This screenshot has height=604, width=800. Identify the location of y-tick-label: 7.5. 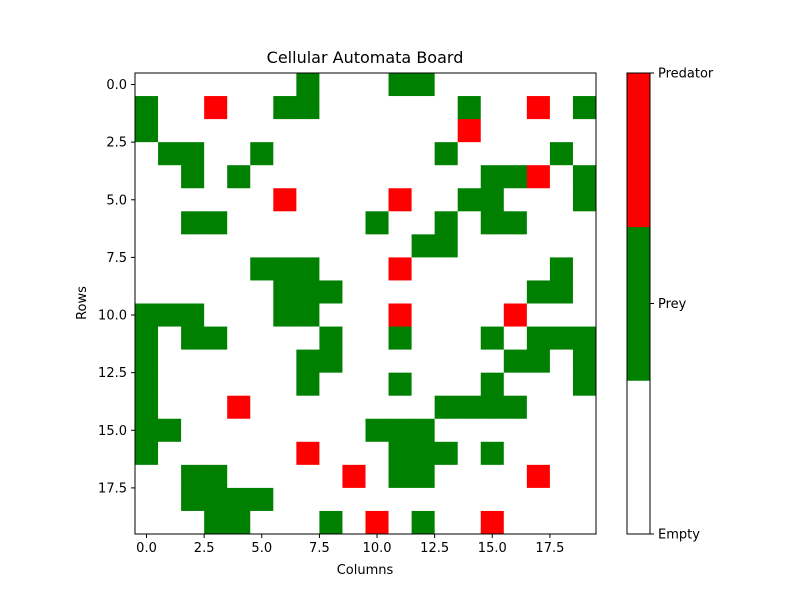
(116, 258).